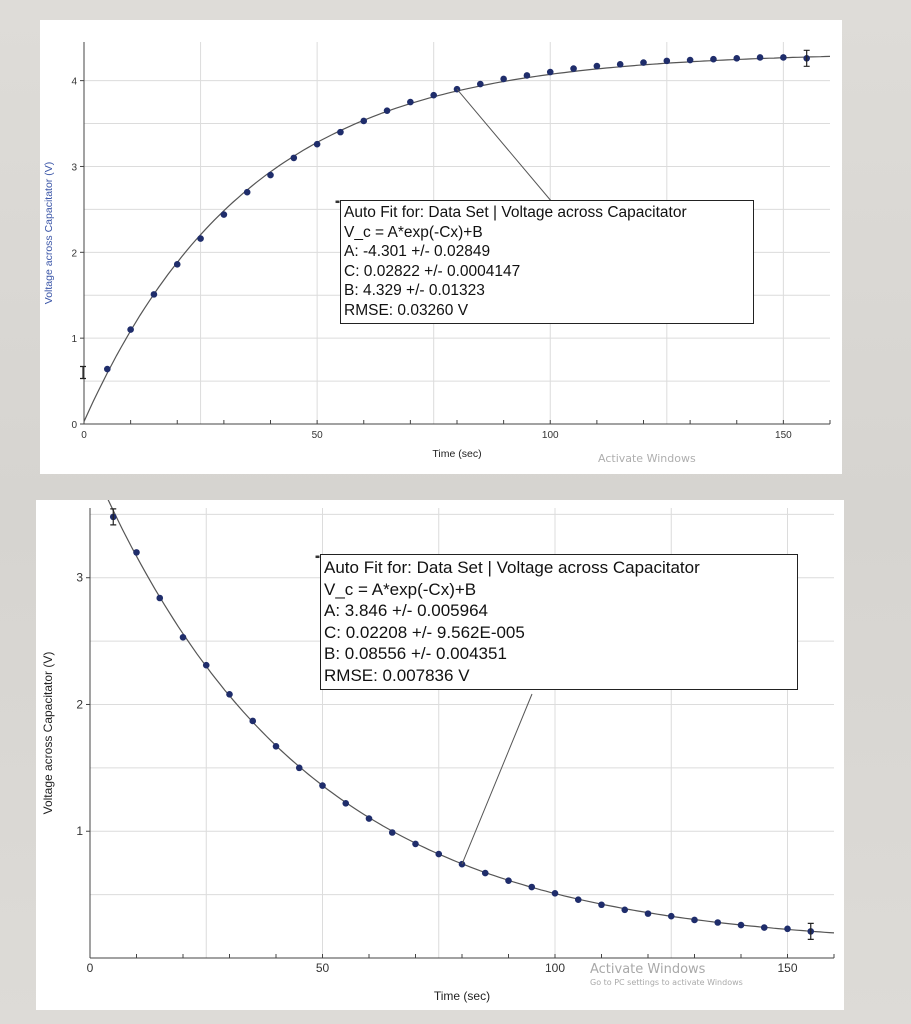 This screenshot has width=911, height=1024. Describe the element at coordinates (432, 271) in the screenshot. I see `fit-box-param-c: C: 0.02822 +/- 0.0004147` at that location.